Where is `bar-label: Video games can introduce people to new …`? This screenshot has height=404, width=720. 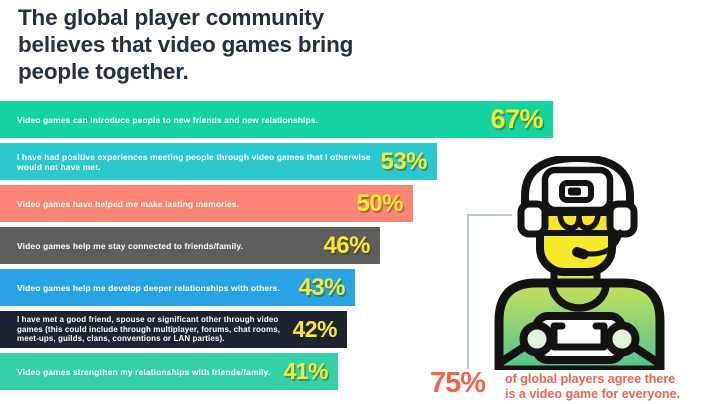 bar-label: Video games can introduce people to new … is located at coordinates (168, 119).